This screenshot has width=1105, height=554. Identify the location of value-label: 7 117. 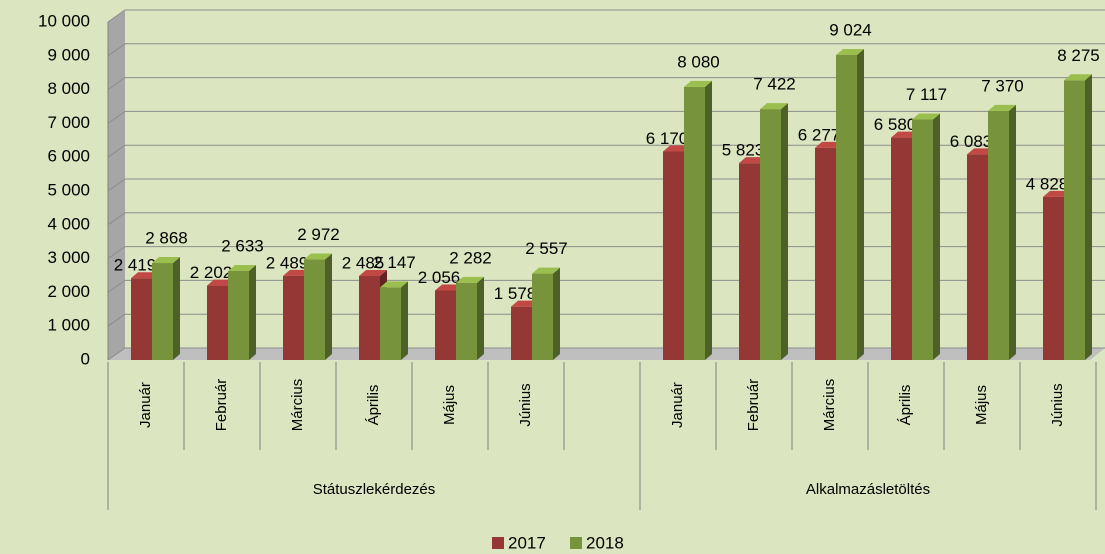
(926, 94).